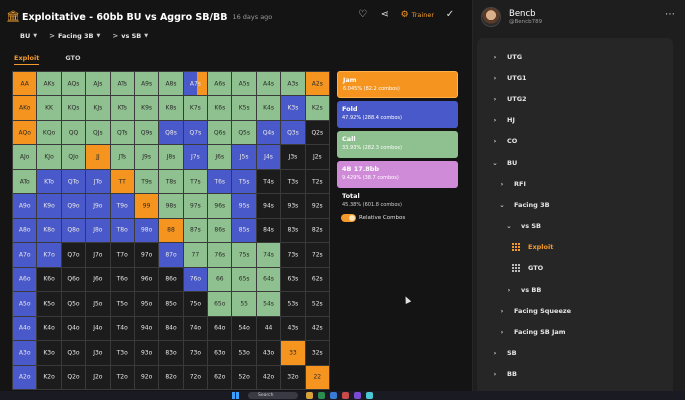 This screenshot has height=400, width=685. I want to click on hand-cell: K8s, so click(171, 108).